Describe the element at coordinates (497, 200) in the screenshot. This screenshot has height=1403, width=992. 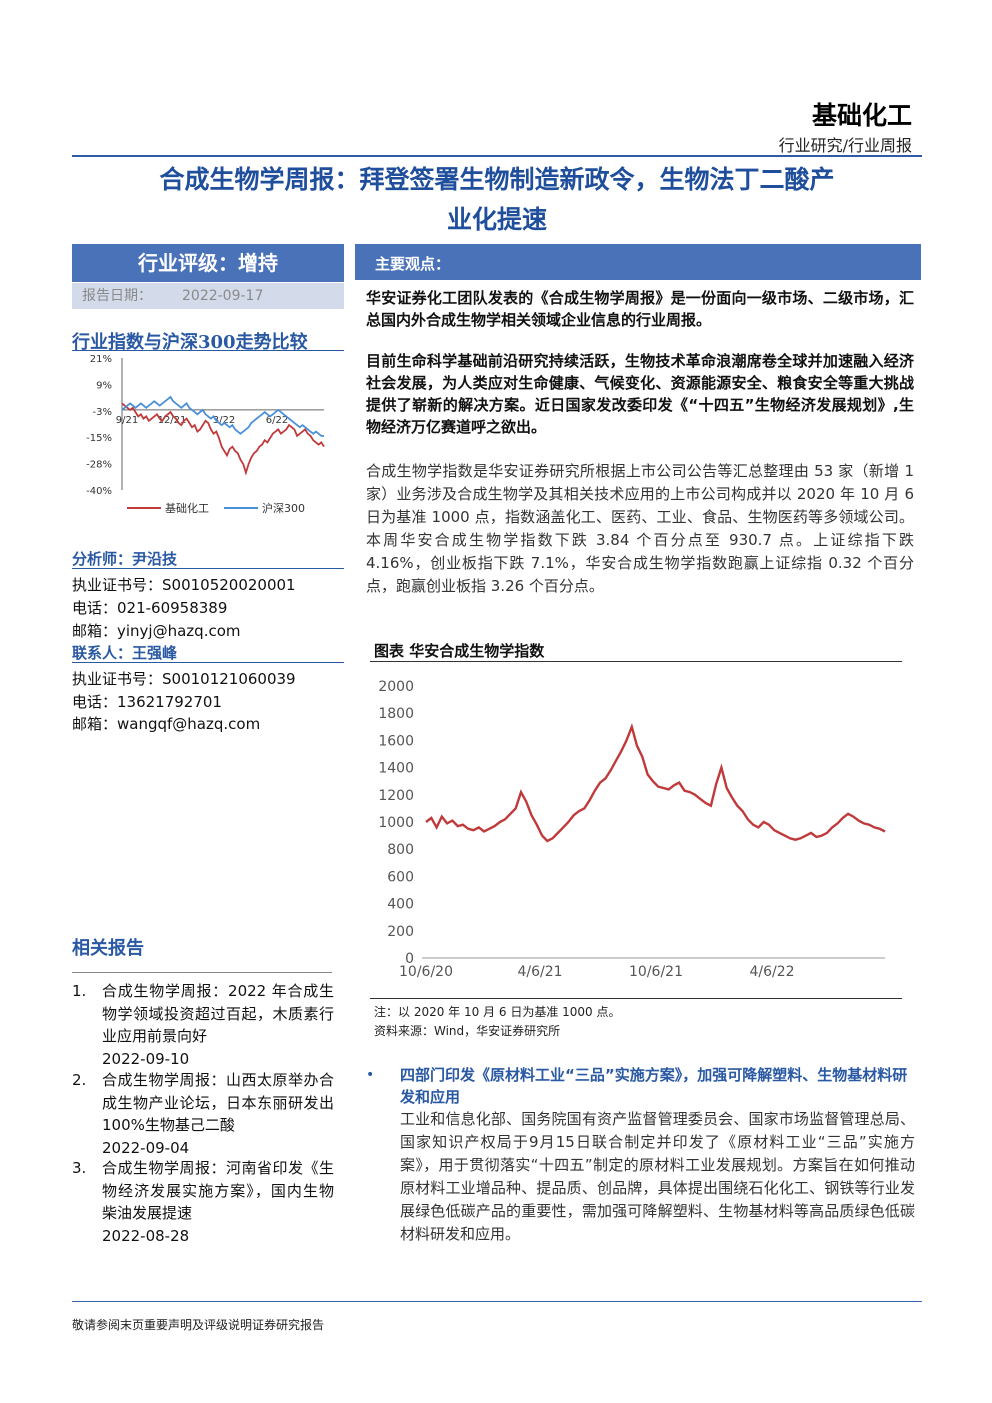
I see `report-title: 合成生物学周报：拜登签署生物制造新政令，生物法丁二酸产 业化提速` at that location.